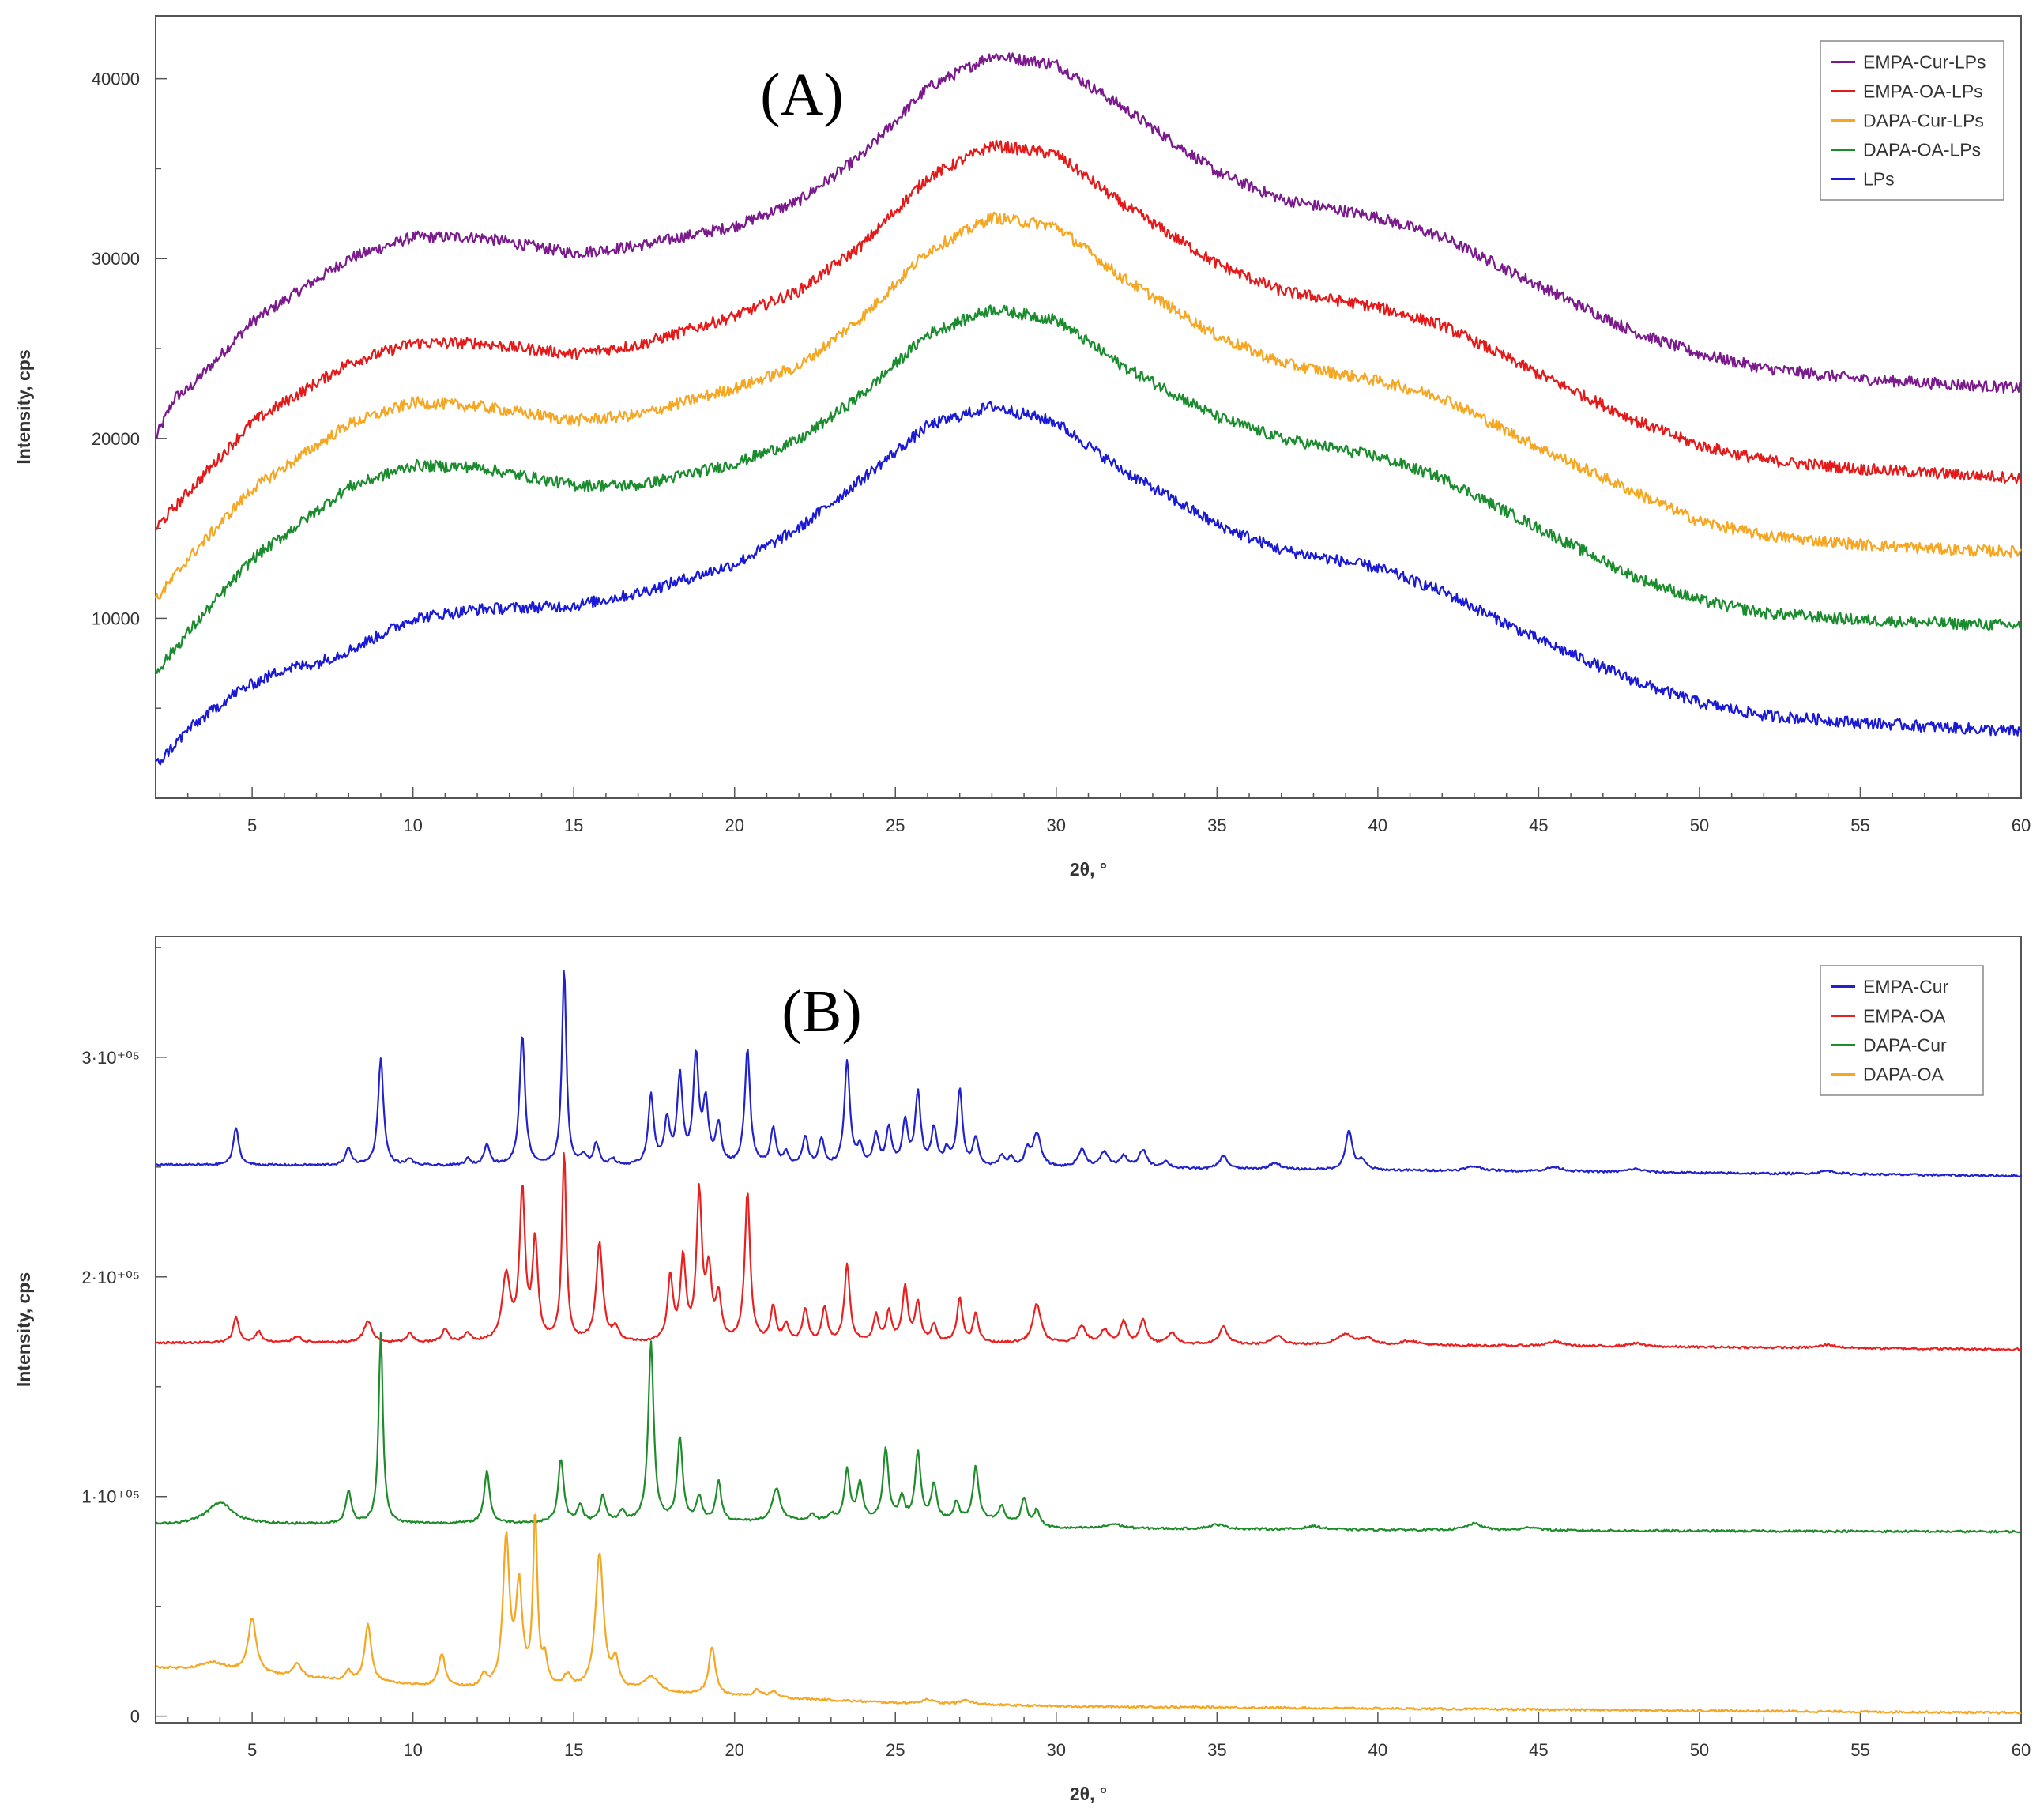 The width and height of the screenshot is (2044, 1816). Describe the element at coordinates (116, 259) in the screenshot. I see `y-tick-label: 30000` at that location.